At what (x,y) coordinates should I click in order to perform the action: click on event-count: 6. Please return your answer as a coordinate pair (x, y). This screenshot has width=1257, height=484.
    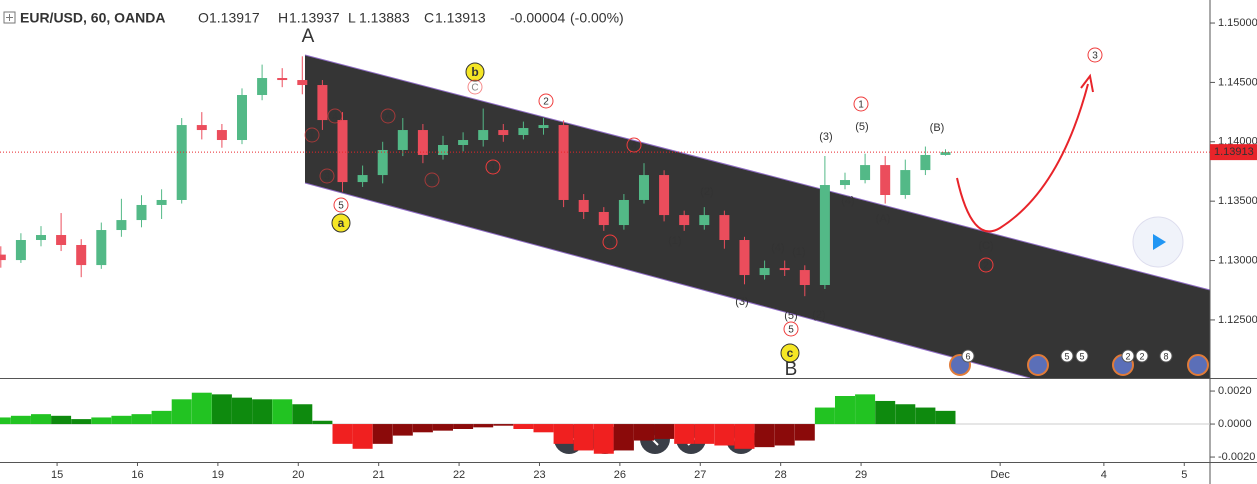
    Looking at the image, I should click on (967, 356).